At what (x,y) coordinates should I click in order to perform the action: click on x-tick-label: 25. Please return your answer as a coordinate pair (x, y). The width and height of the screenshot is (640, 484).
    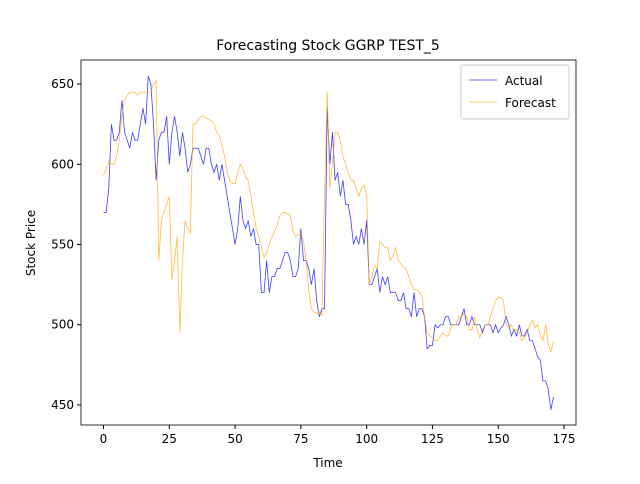
    Looking at the image, I should click on (169, 439).